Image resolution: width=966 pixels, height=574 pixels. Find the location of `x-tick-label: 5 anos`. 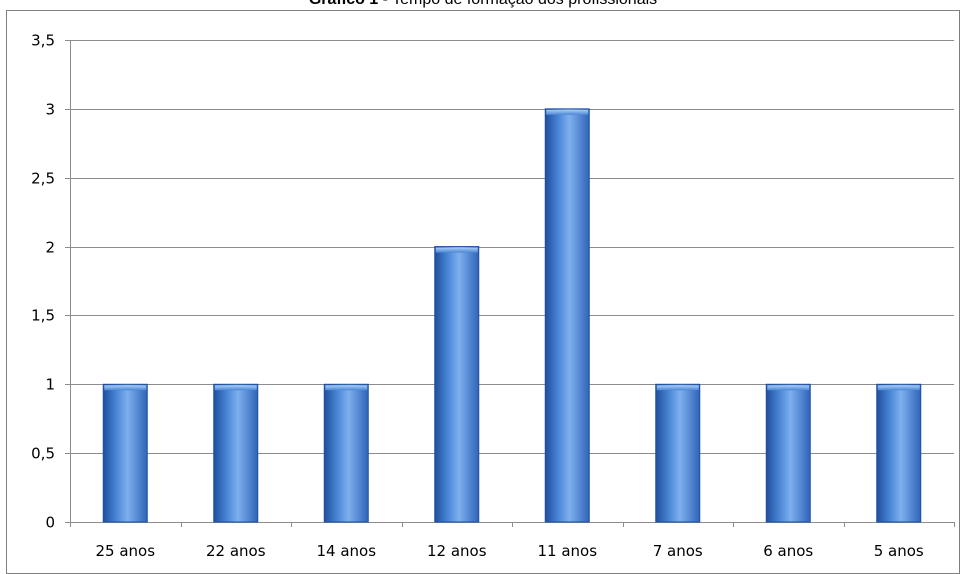

x-tick-label: 5 anos is located at coordinates (899, 551).